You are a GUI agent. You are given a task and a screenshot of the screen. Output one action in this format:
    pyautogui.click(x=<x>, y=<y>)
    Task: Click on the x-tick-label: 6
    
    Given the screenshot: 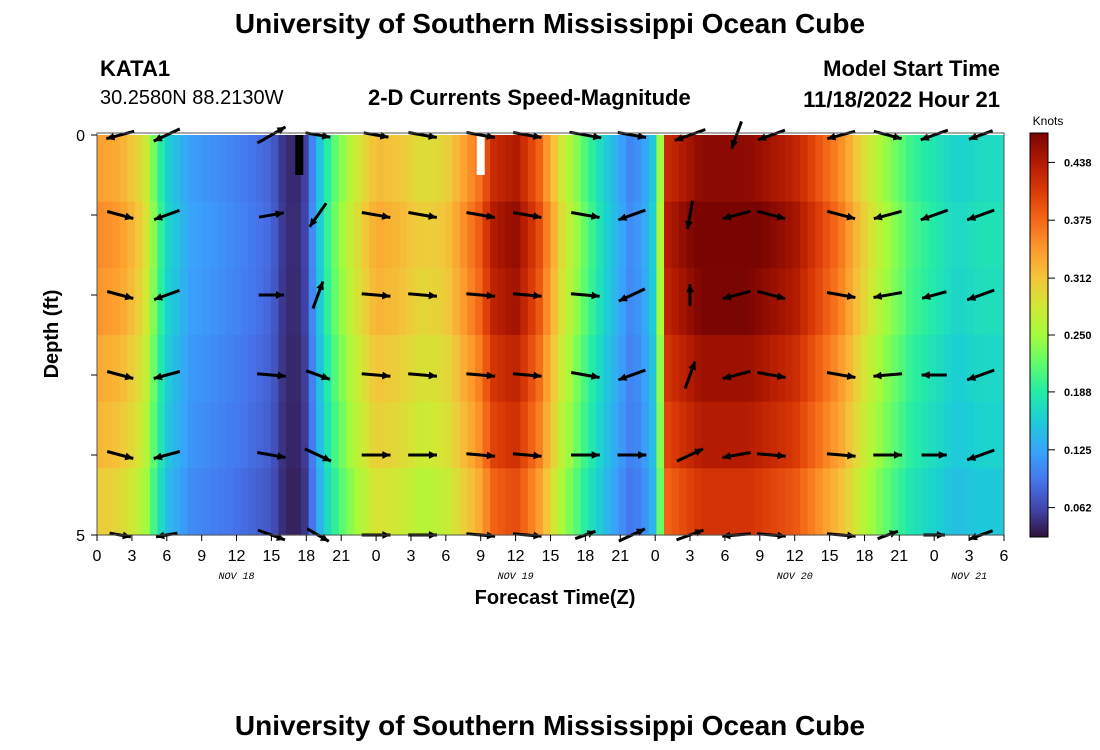 What is the action you would take?
    pyautogui.click(x=1004, y=556)
    